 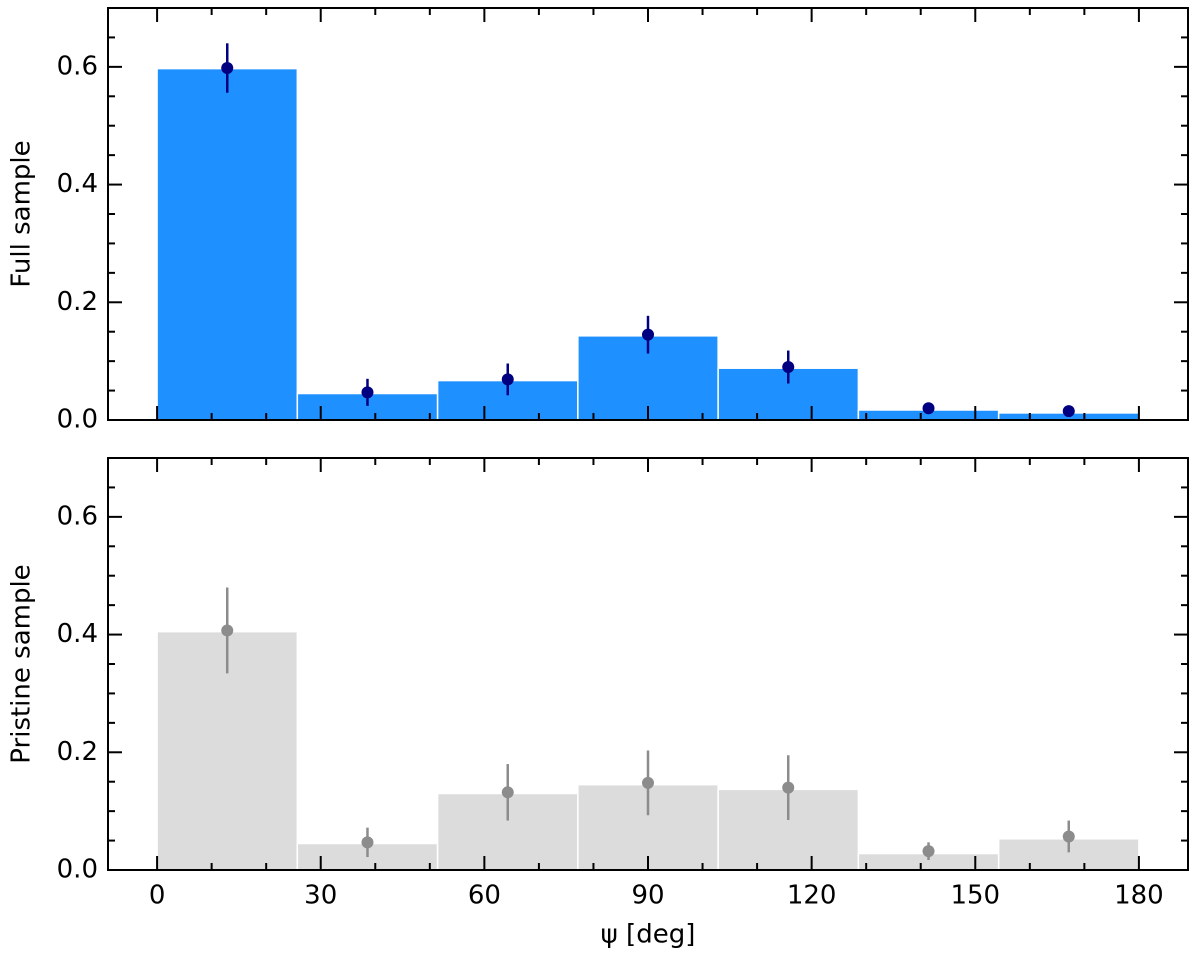 I want to click on x-tick-label: 0, so click(x=157, y=896).